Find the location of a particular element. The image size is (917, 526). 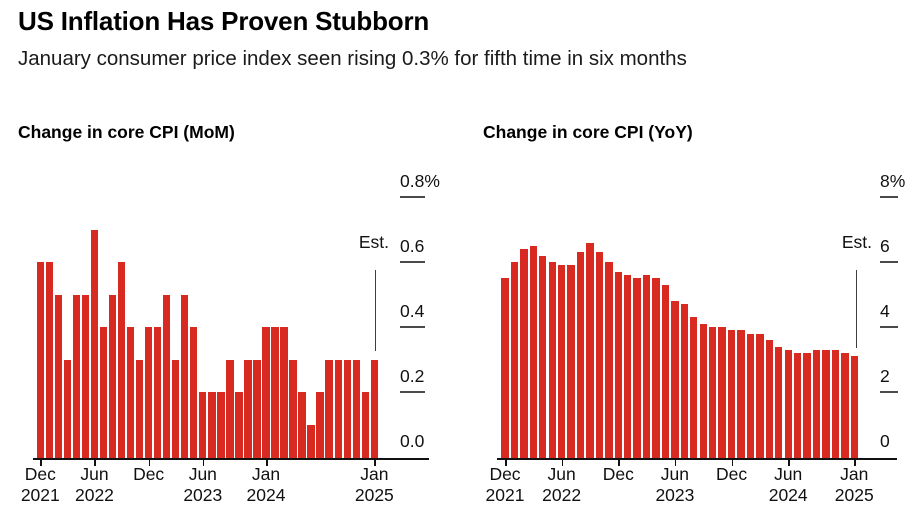

x-tick-label: Dec 2021 is located at coordinates (40, 485).